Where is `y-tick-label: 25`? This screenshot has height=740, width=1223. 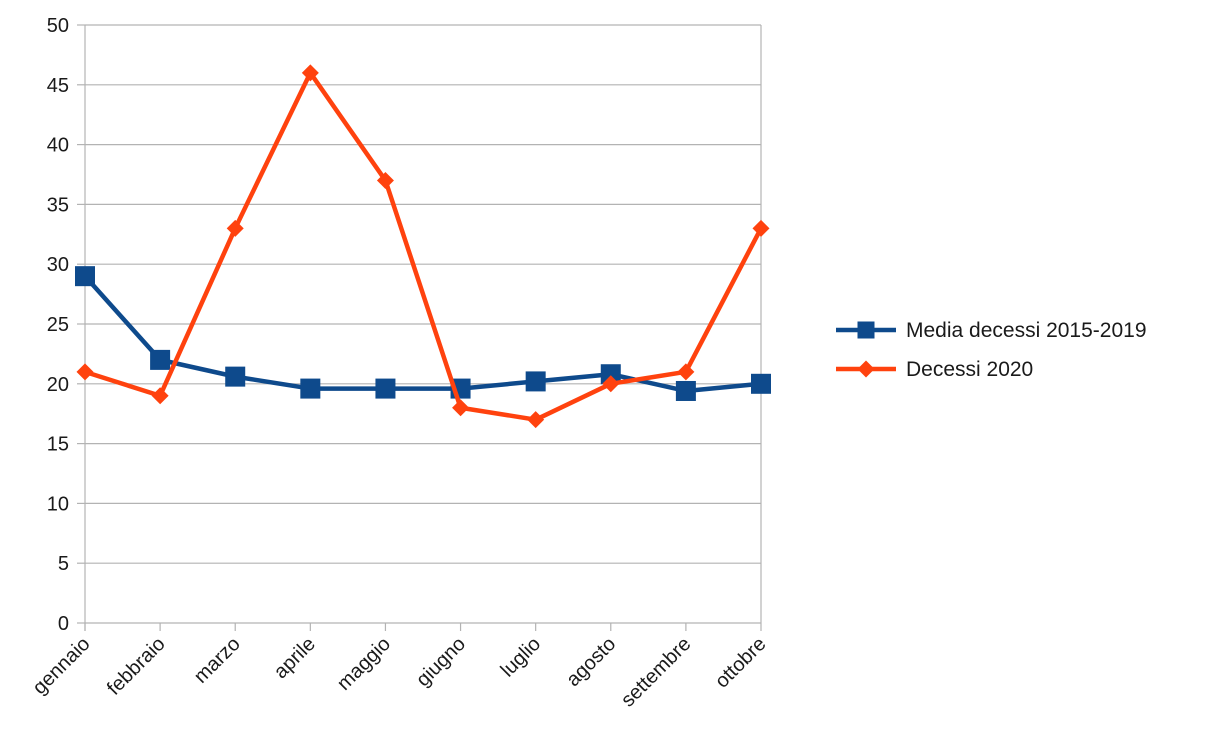 y-tick-label: 25 is located at coordinates (58, 325).